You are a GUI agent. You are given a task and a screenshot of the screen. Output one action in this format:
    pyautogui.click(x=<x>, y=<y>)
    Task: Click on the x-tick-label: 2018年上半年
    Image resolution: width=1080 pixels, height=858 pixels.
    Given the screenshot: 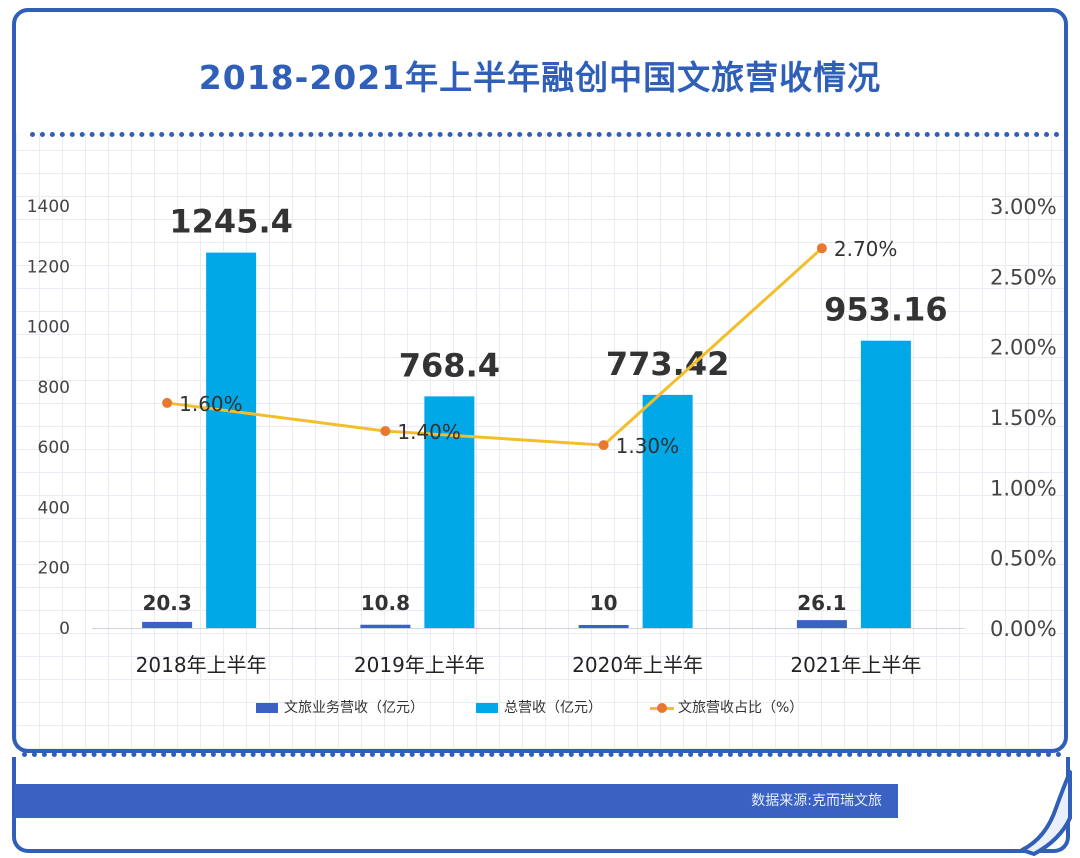 What is the action you would take?
    pyautogui.click(x=201, y=665)
    